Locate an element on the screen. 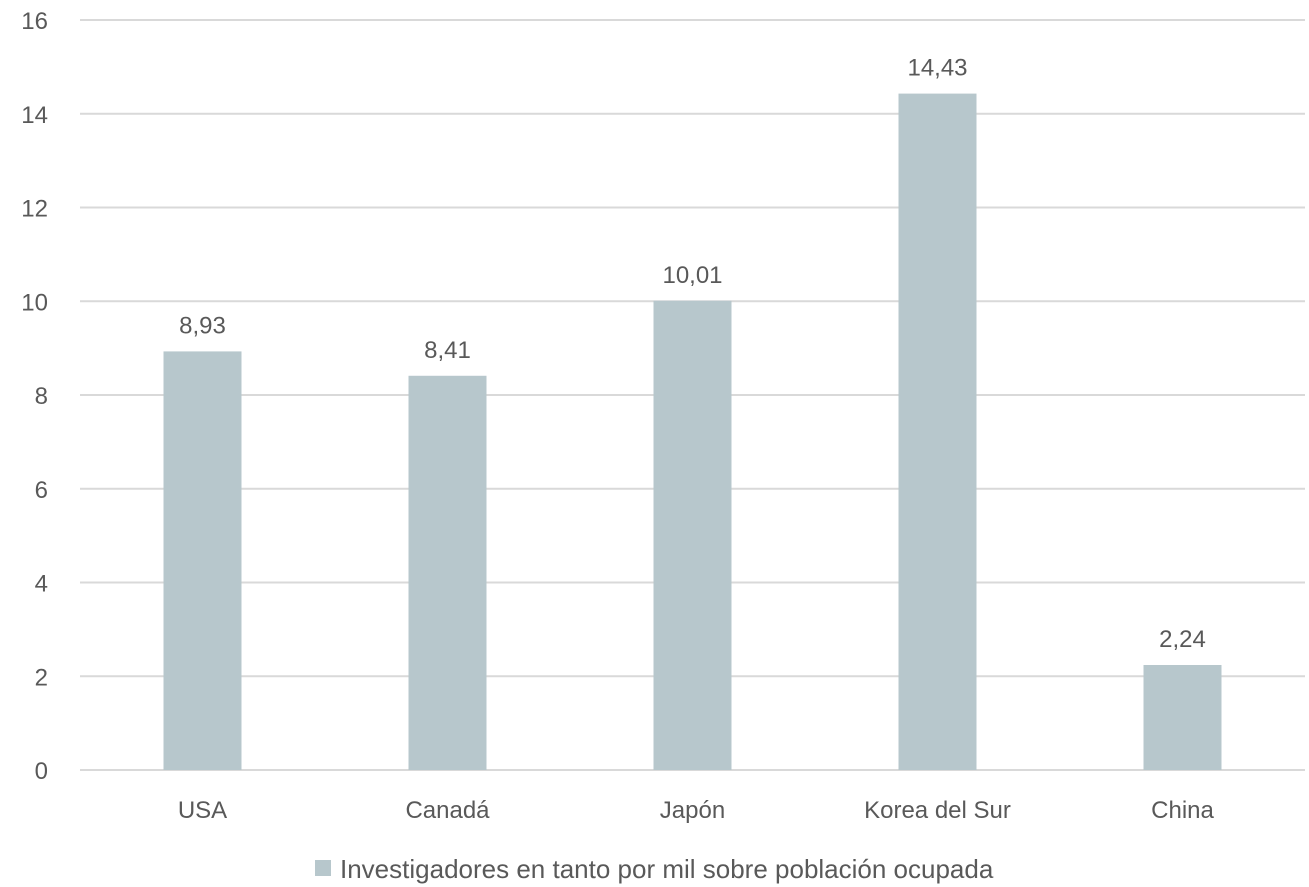 This screenshot has height=887, width=1309. bar-japón is located at coordinates (692, 535).